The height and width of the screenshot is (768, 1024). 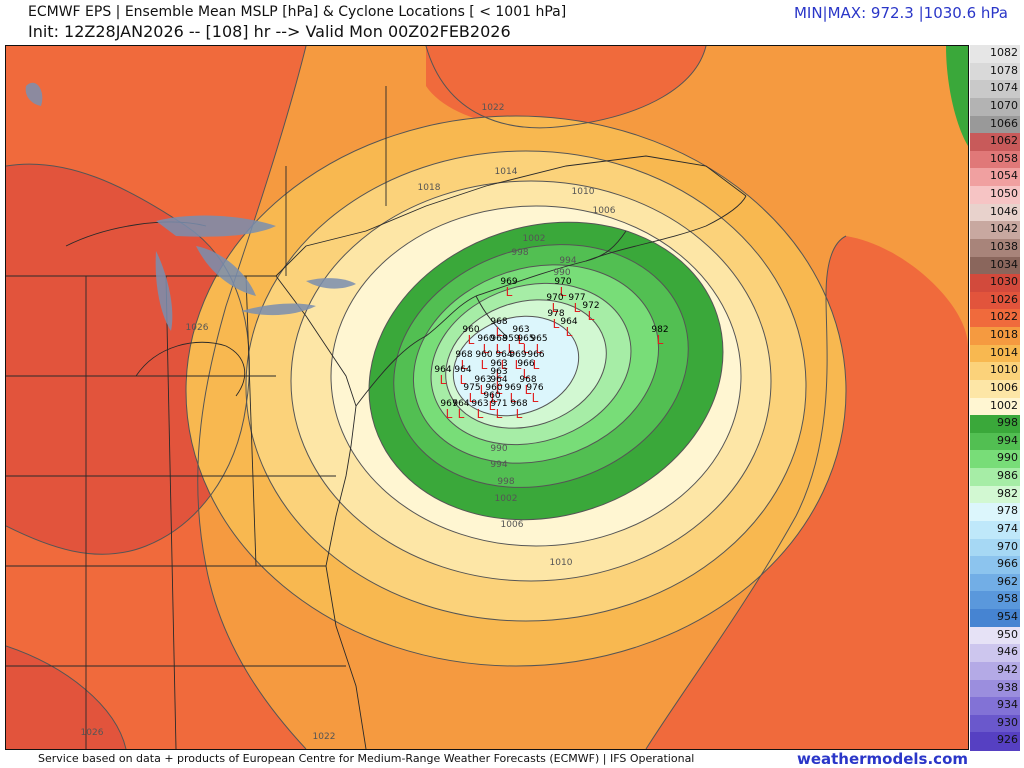 What do you see at coordinates (995, 547) in the screenshot?
I see `legend-swatch: 970` at bounding box center [995, 547].